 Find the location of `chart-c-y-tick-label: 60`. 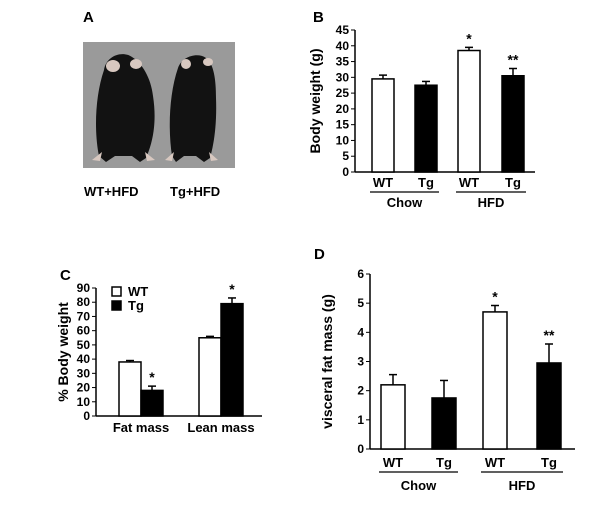

chart-c-y-tick-label: 60 is located at coordinates (84, 331).